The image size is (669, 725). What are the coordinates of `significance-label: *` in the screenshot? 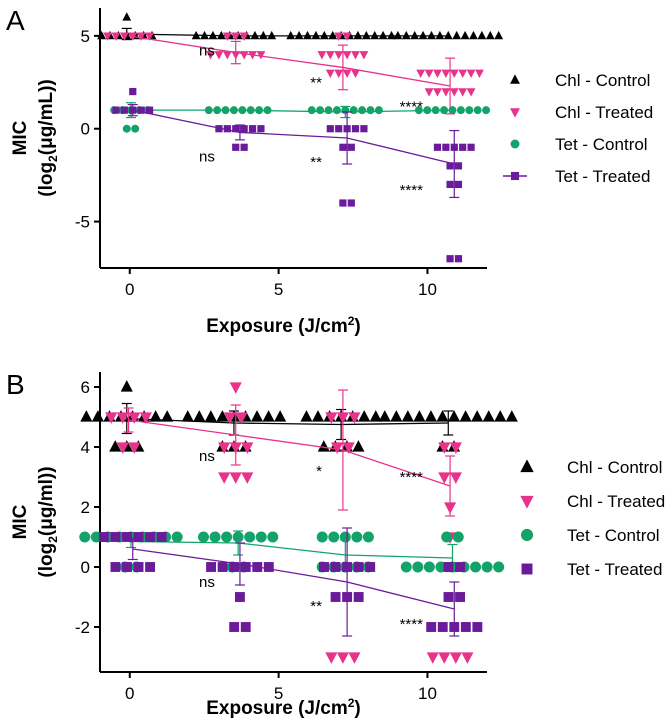 It's located at (319, 471).